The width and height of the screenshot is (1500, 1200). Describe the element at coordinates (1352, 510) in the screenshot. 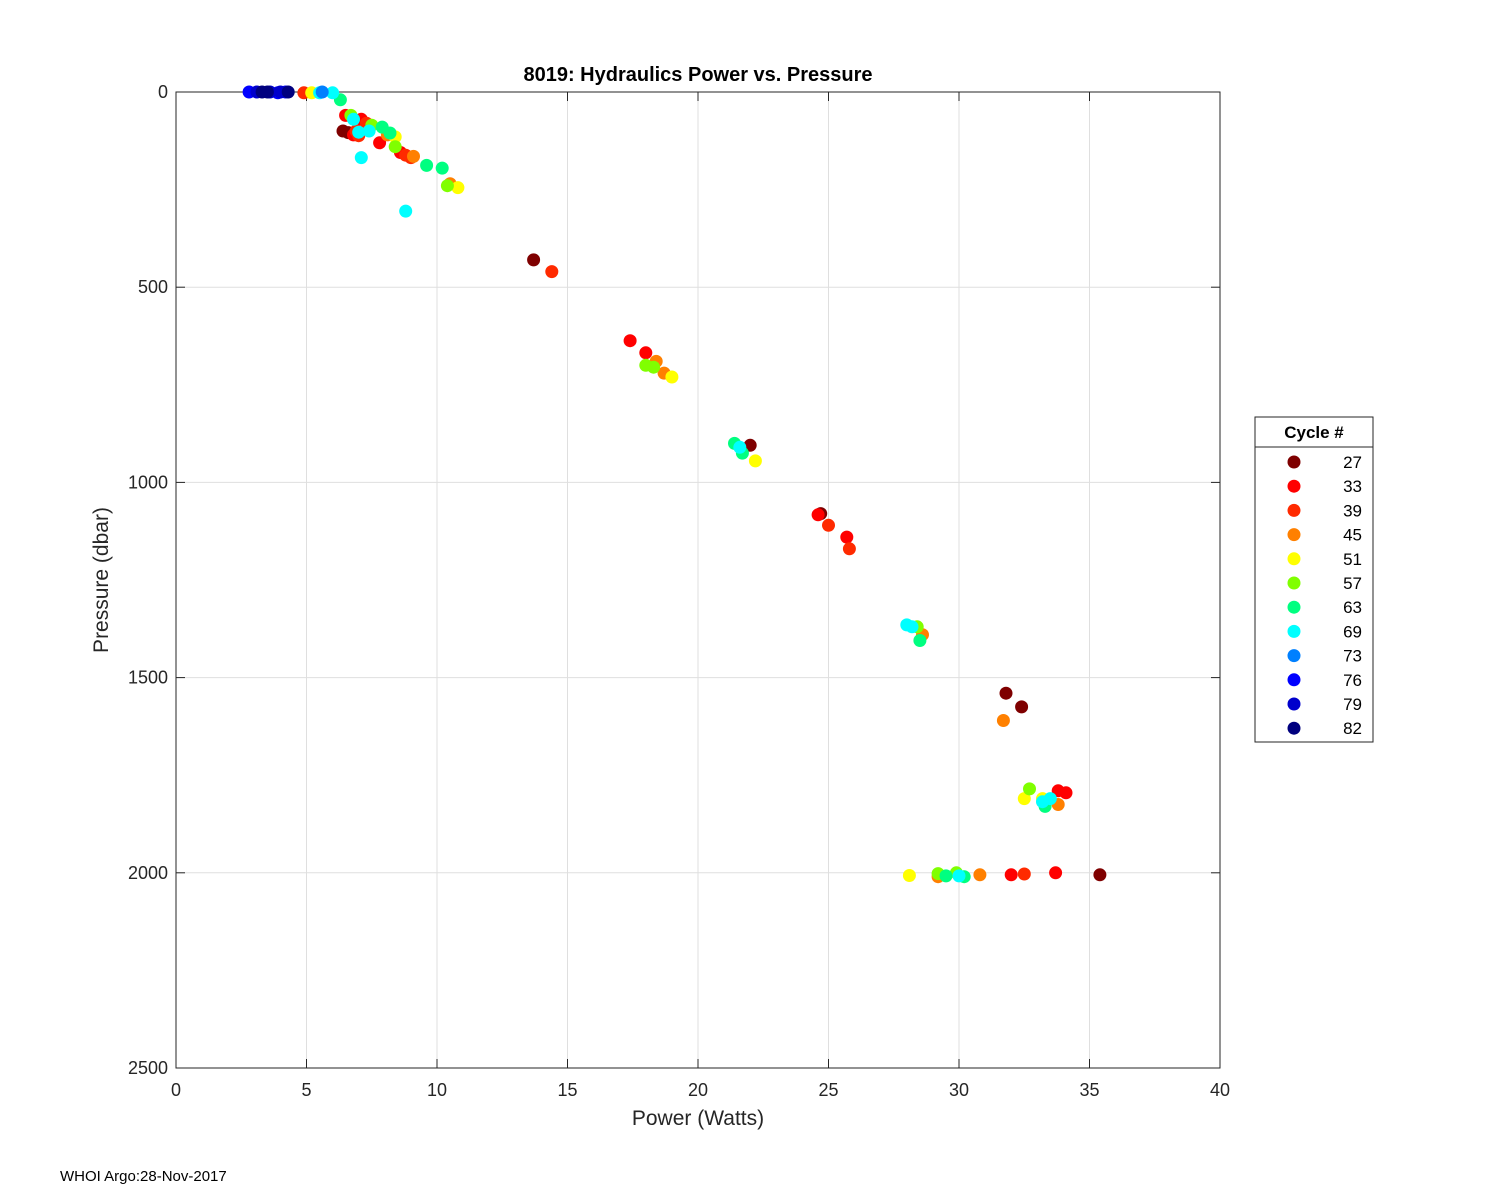

I see `legend-entry-label: 39` at that location.